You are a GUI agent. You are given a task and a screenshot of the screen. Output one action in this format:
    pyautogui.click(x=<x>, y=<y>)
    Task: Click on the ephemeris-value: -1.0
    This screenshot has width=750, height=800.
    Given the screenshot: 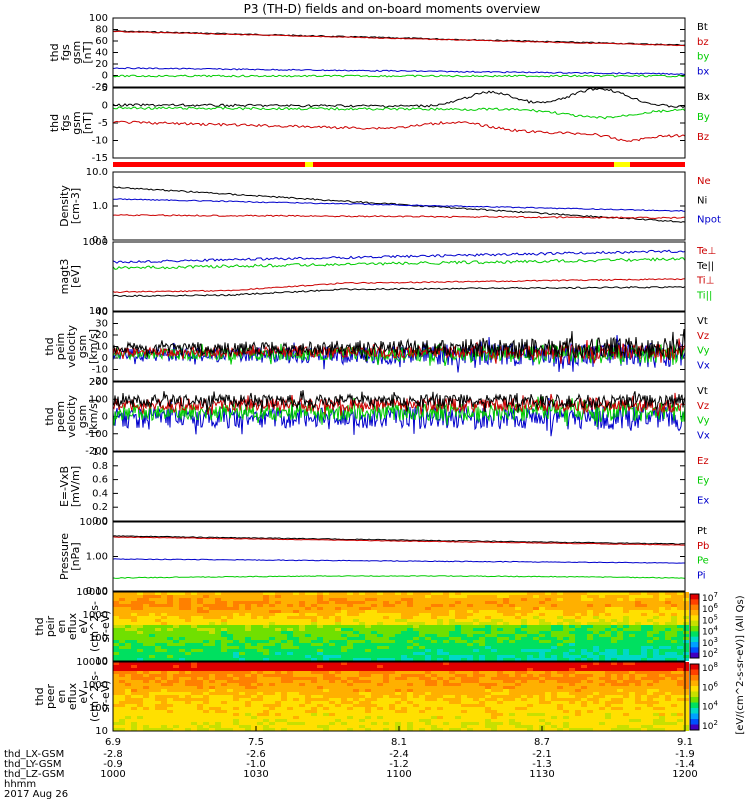 What is the action you would take?
    pyautogui.click(x=256, y=764)
    